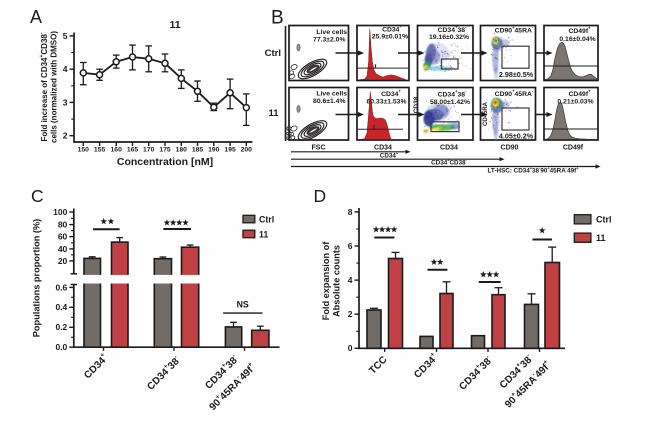 The image size is (658, 424). What do you see at coordinates (37, 278) in the screenshot?
I see `svg-text: Populations proportion (%)` at bounding box center [37, 278].